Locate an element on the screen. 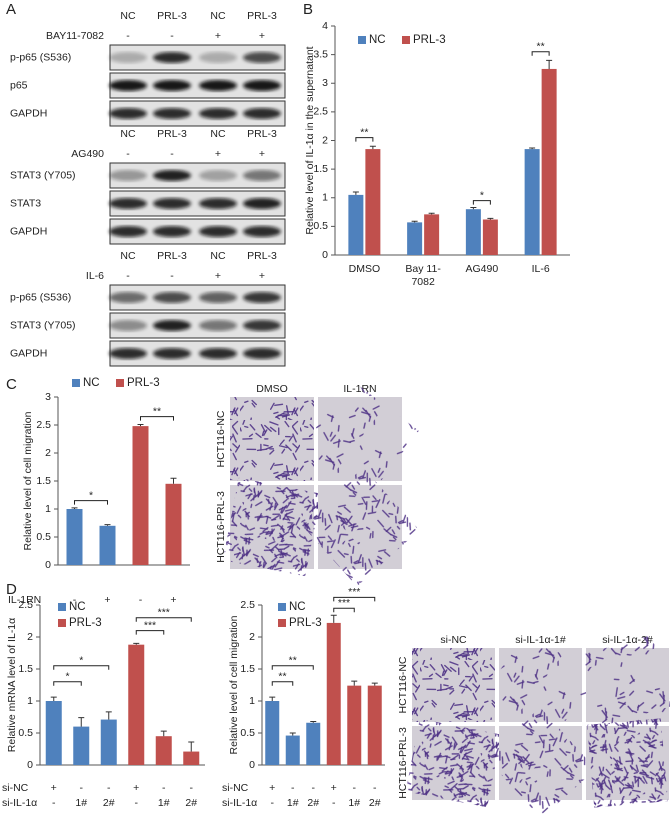 The width and height of the screenshot is (670, 840). x-tick-label: IL-6 is located at coordinates (541, 269).